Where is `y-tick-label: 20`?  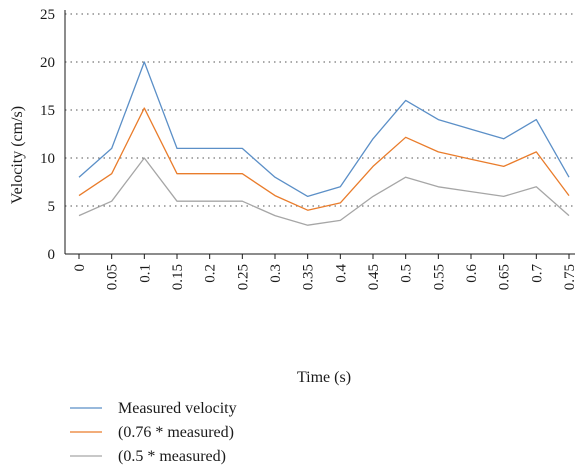
y-tick-label: 20 is located at coordinates (47, 63).